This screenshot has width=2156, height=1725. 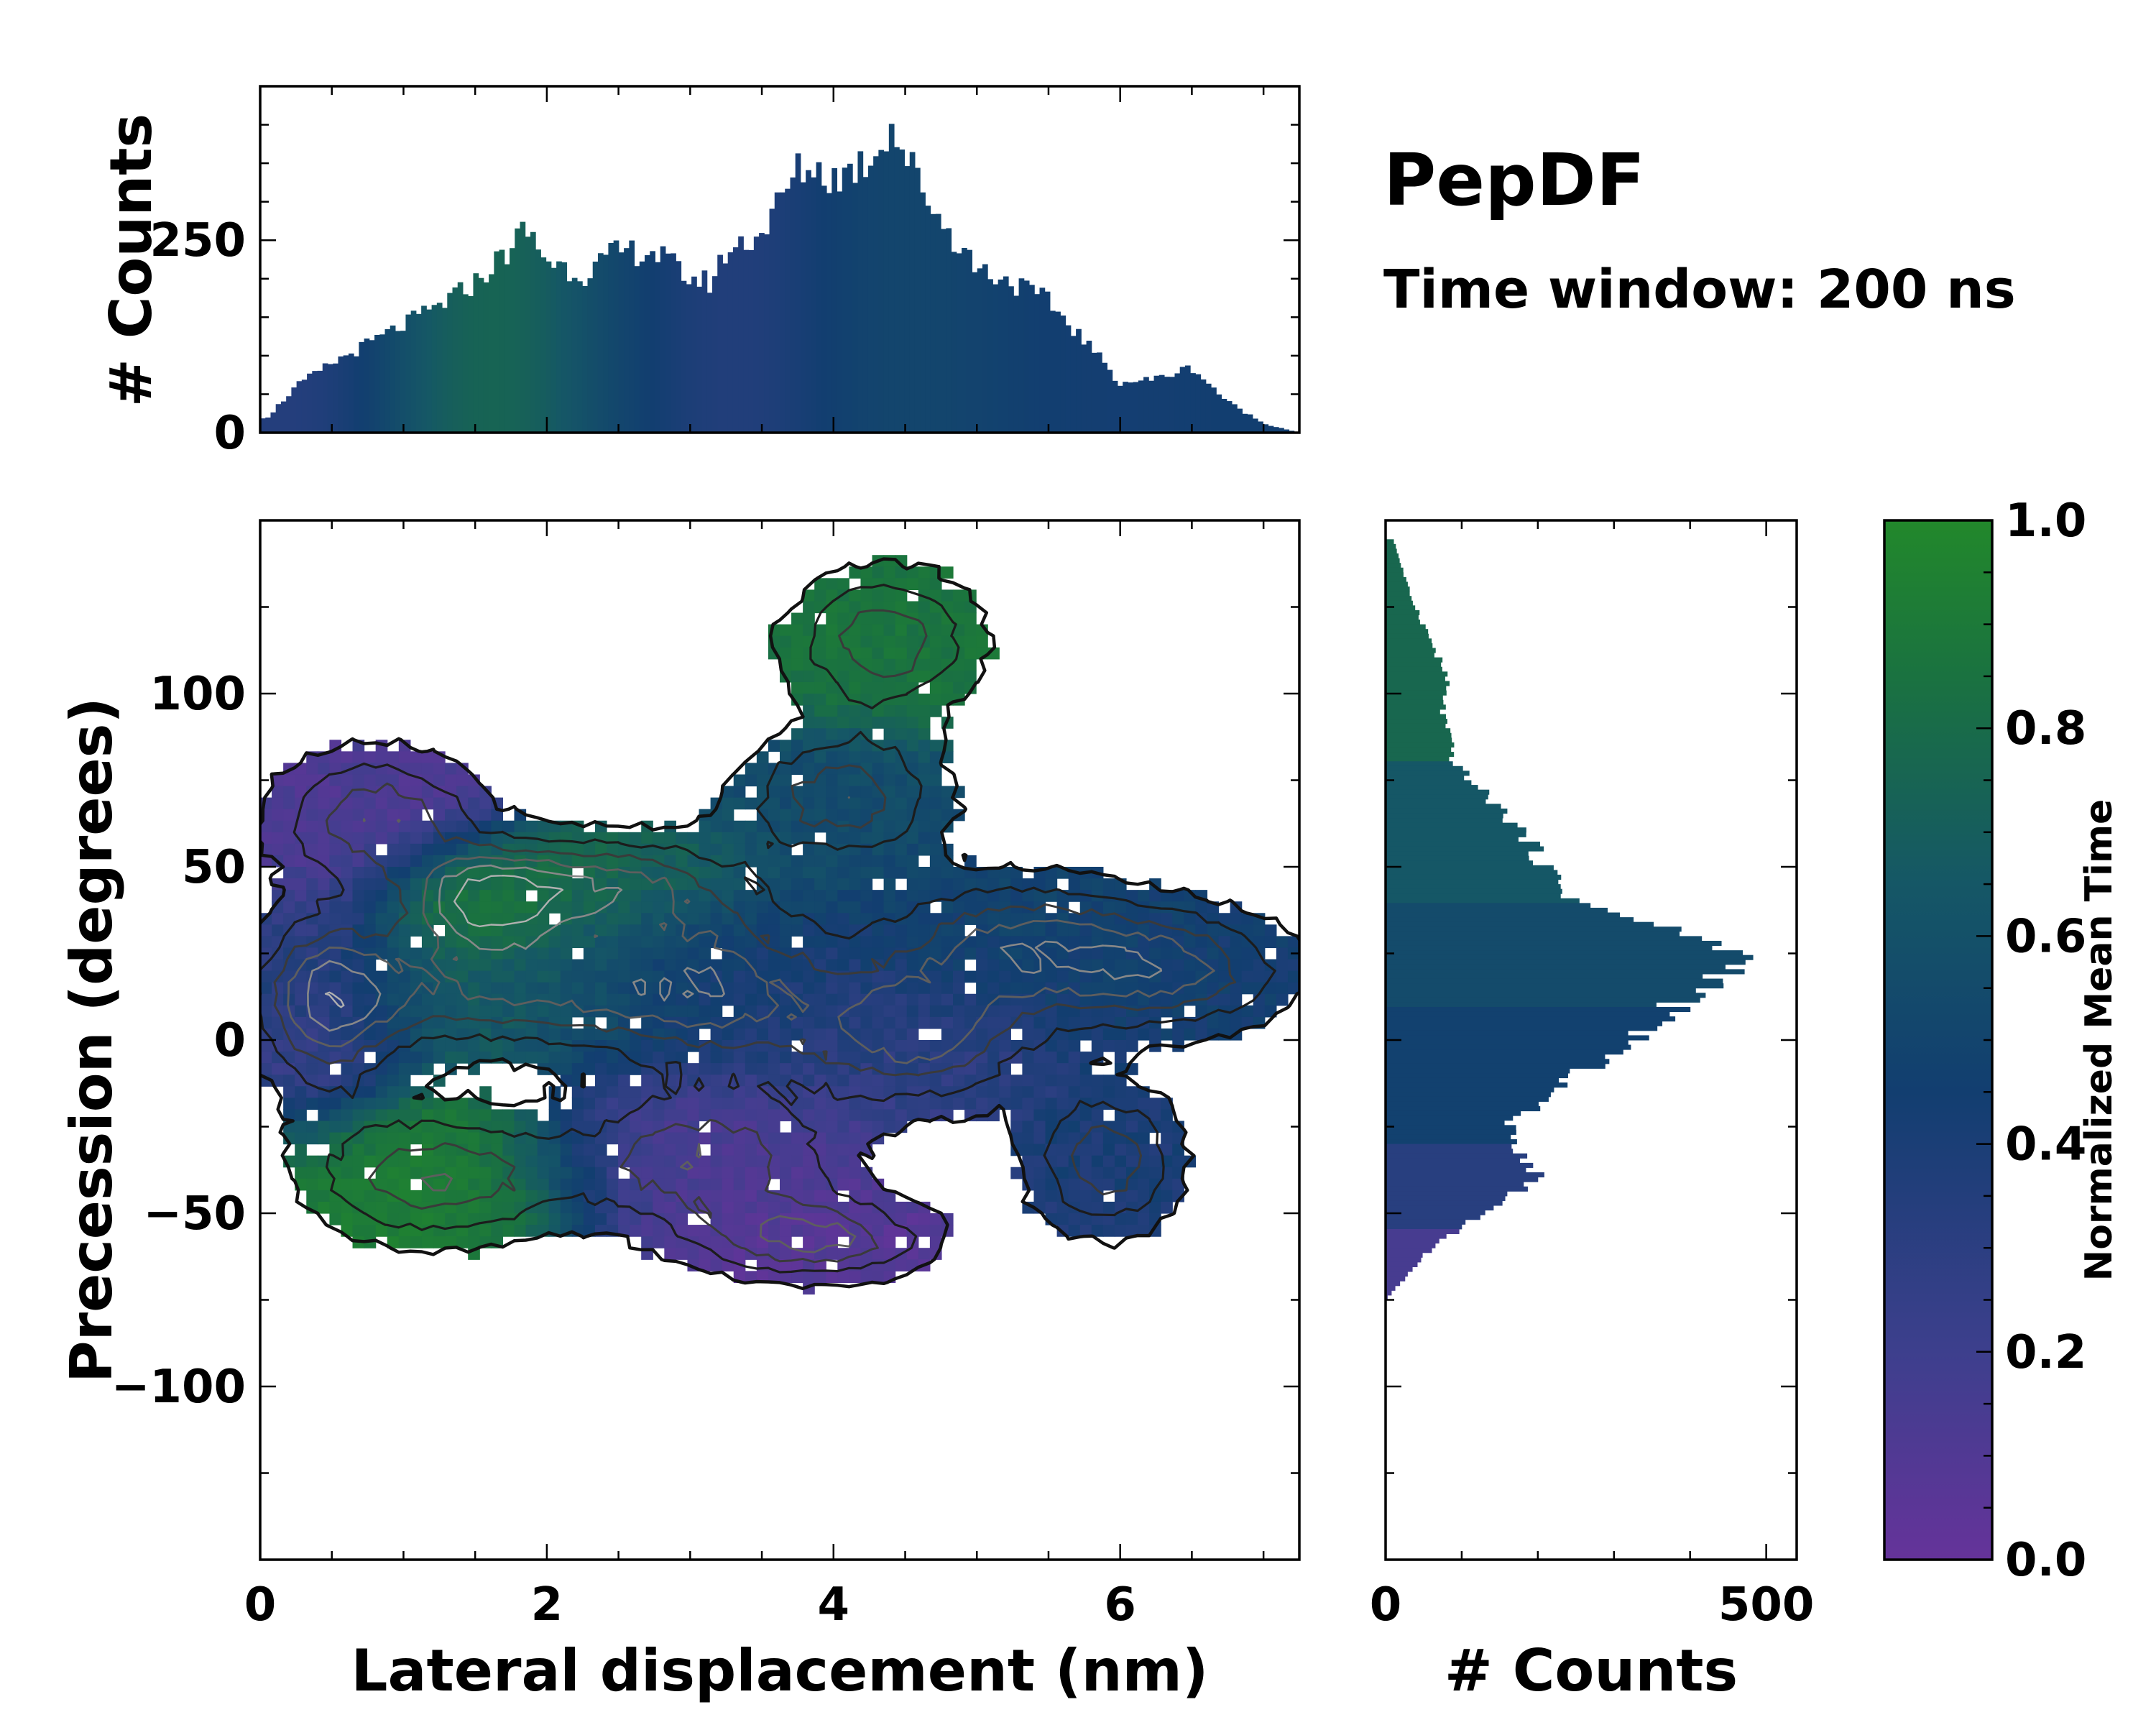 What do you see at coordinates (2045, 1560) in the screenshot?
I see `colorbar-tick-label: 0.0` at bounding box center [2045, 1560].